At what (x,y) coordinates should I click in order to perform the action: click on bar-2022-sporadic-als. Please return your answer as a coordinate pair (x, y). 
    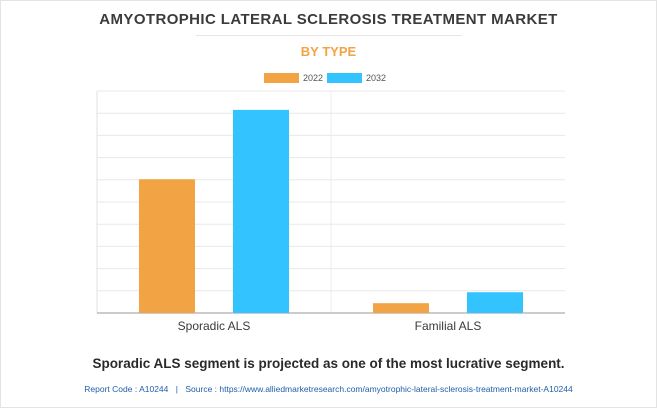
    Looking at the image, I should click on (167, 246).